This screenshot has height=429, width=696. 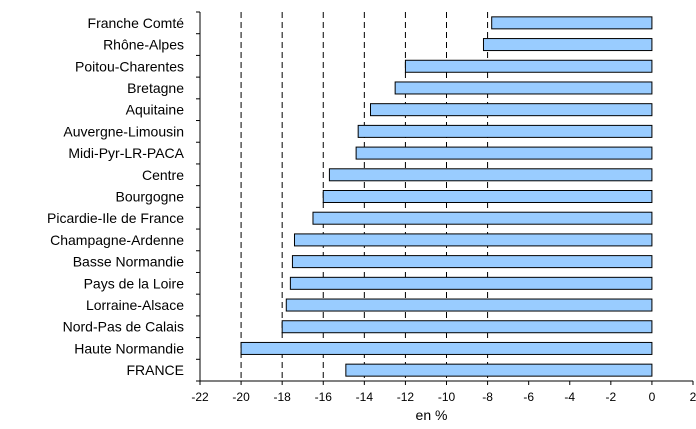 I want to click on category-label: Centre, so click(x=163, y=175).